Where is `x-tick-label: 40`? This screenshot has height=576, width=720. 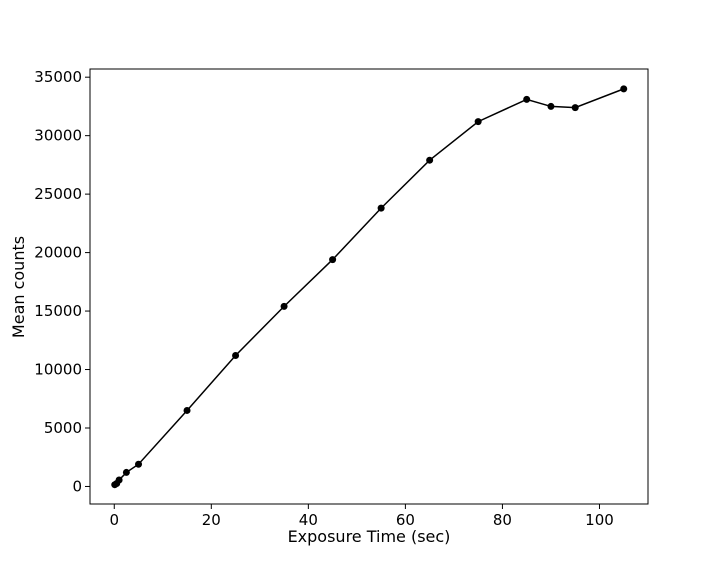 x-tick-label: 40 is located at coordinates (308, 520).